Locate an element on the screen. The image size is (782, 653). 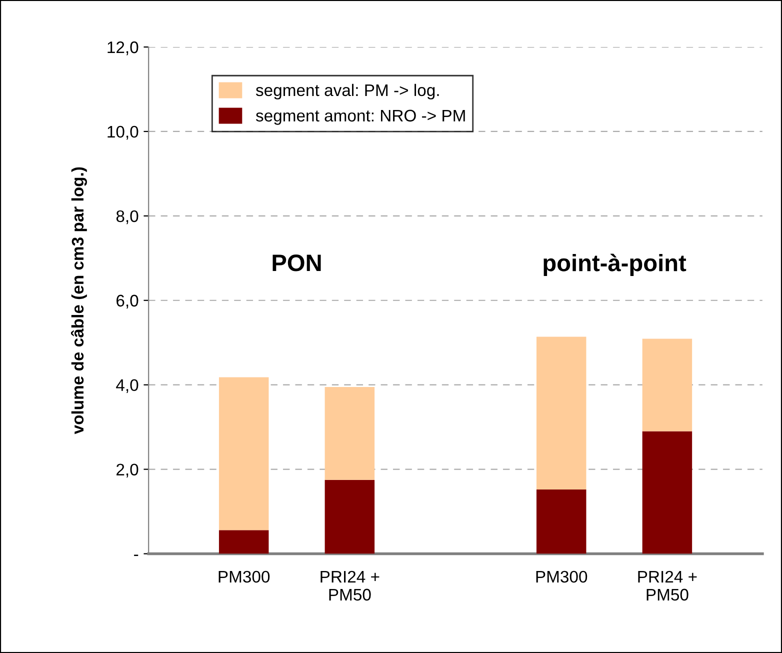
y-tick-label: - is located at coordinates (136, 555).